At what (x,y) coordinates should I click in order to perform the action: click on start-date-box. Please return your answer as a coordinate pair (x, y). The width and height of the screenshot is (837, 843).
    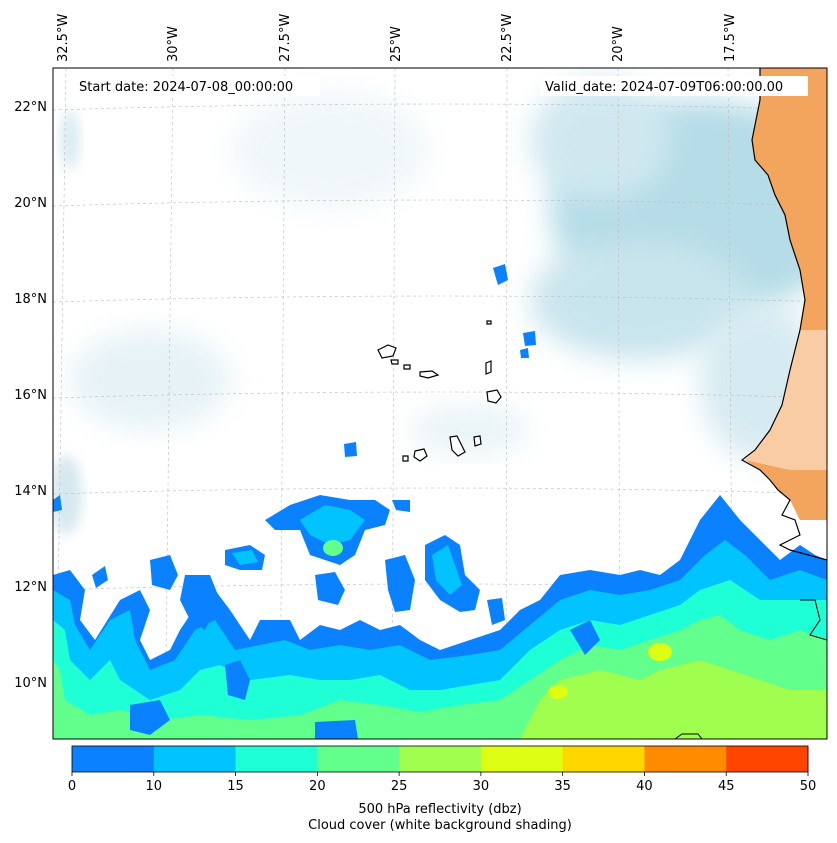
    Looking at the image, I should click on (196, 86).